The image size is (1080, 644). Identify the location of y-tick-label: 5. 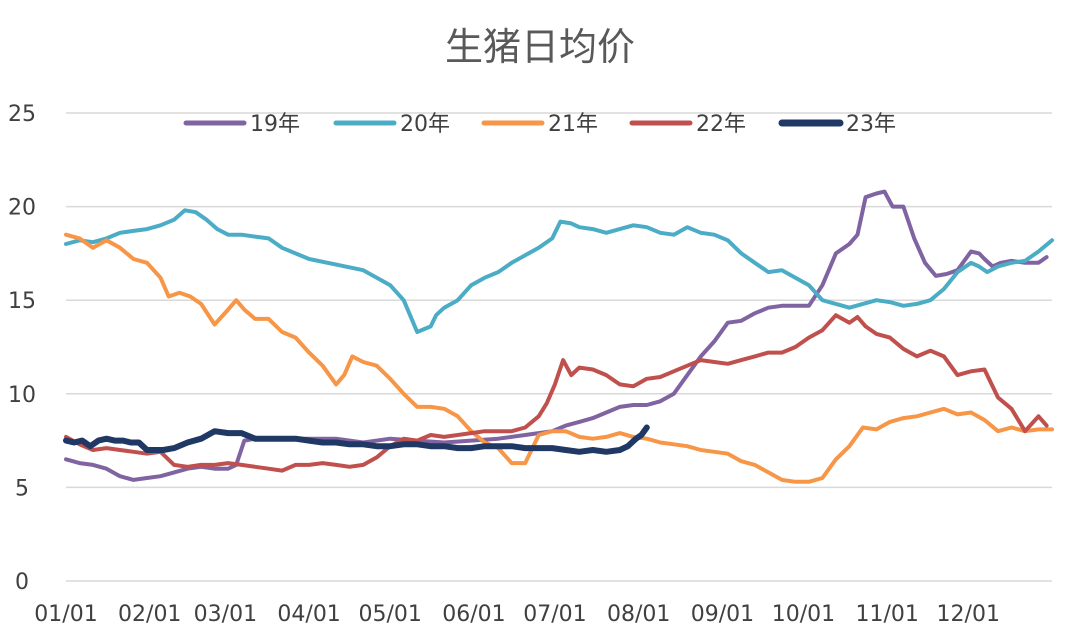
(22, 488).